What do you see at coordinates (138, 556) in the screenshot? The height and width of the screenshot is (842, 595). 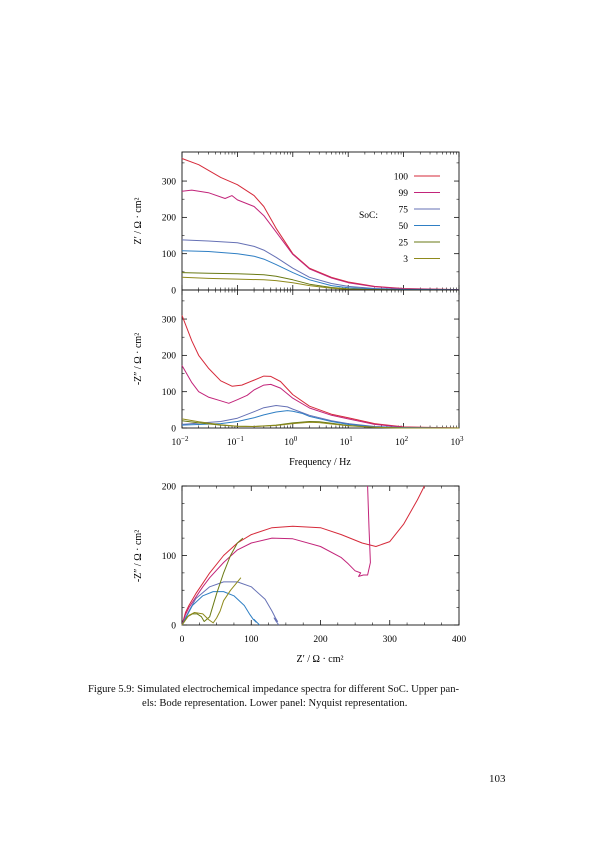 I see `nyquist-ylabel: -Z″ / Ω · cm²` at bounding box center [138, 556].